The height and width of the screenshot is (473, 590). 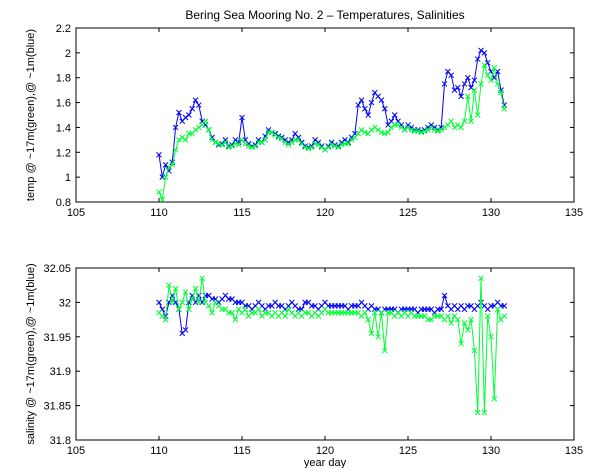 I want to click on y-tick-label: 1, so click(x=68, y=178).